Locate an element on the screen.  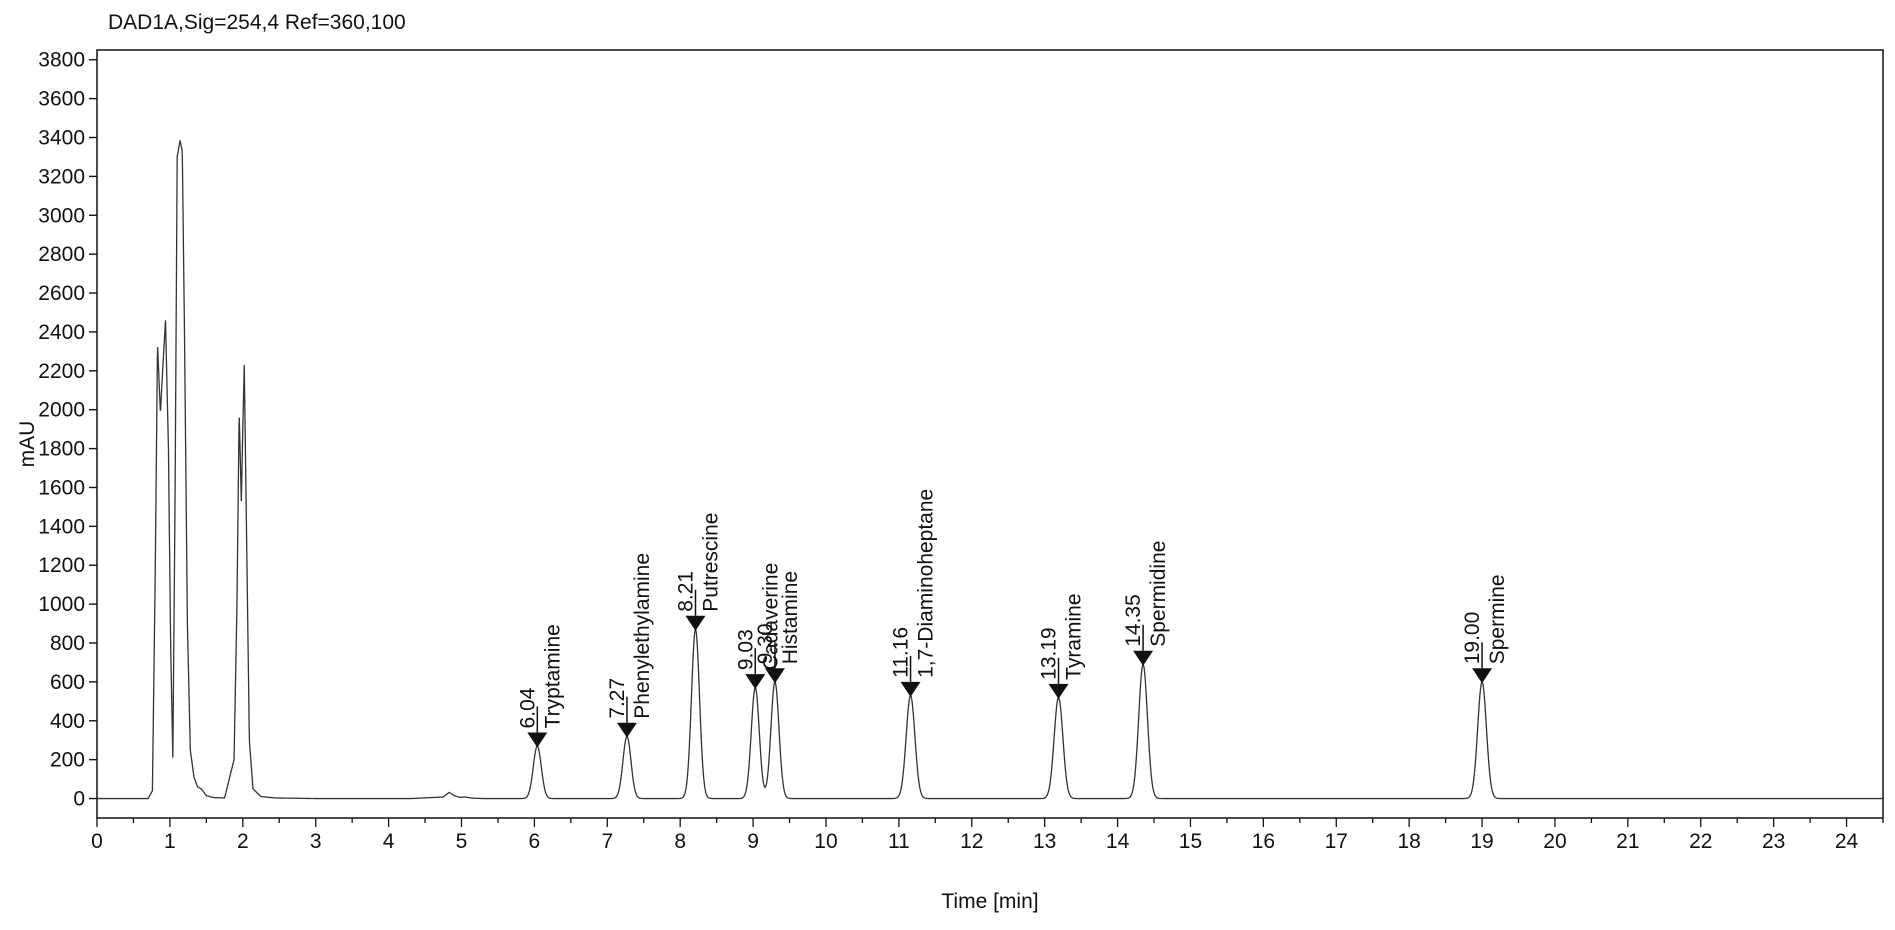
y-tick-label: 200 is located at coordinates (67, 760).